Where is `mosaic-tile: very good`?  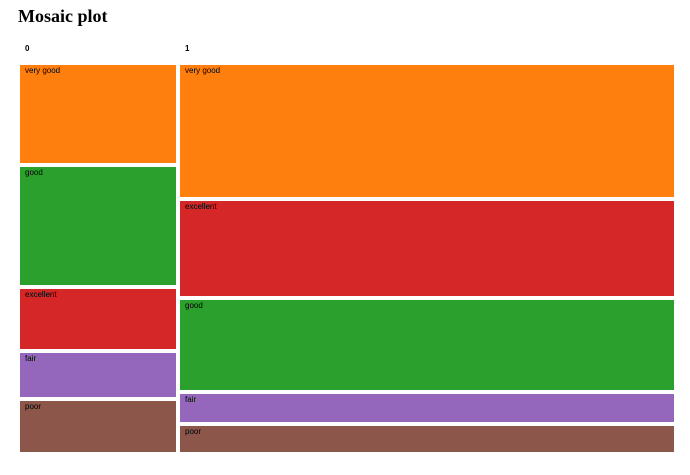
mosaic-tile: very good is located at coordinates (98, 114).